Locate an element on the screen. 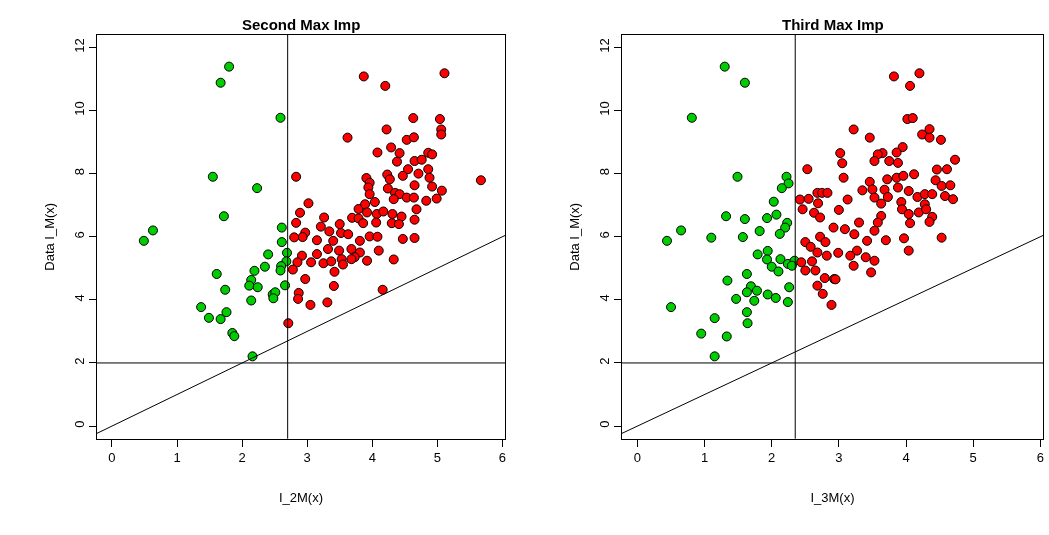  chart-title: Second Max Imp is located at coordinates (301, 24).